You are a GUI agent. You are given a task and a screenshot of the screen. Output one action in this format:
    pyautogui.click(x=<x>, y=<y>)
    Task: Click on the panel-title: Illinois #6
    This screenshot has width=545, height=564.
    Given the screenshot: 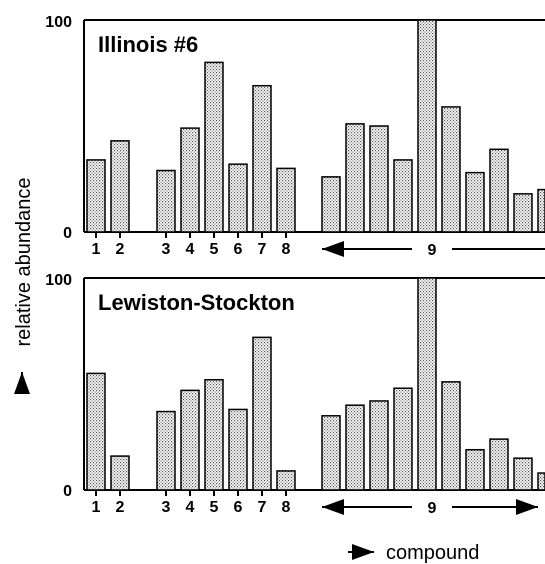 What is the action you would take?
    pyautogui.click(x=148, y=44)
    